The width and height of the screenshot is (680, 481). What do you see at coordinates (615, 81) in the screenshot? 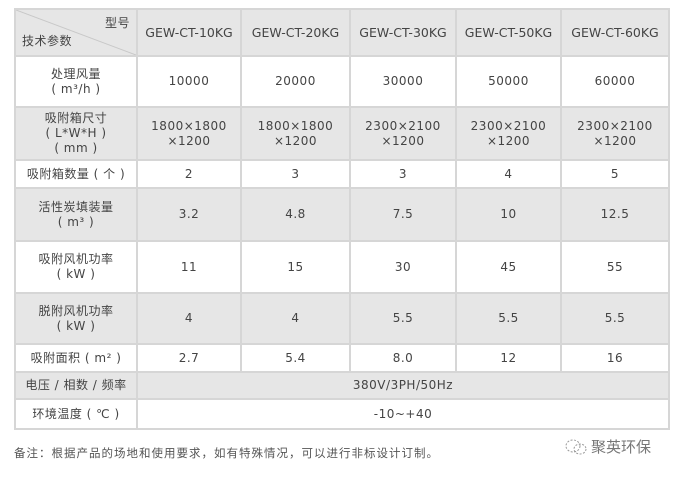
I see `value-cell: 60000` at bounding box center [615, 81].